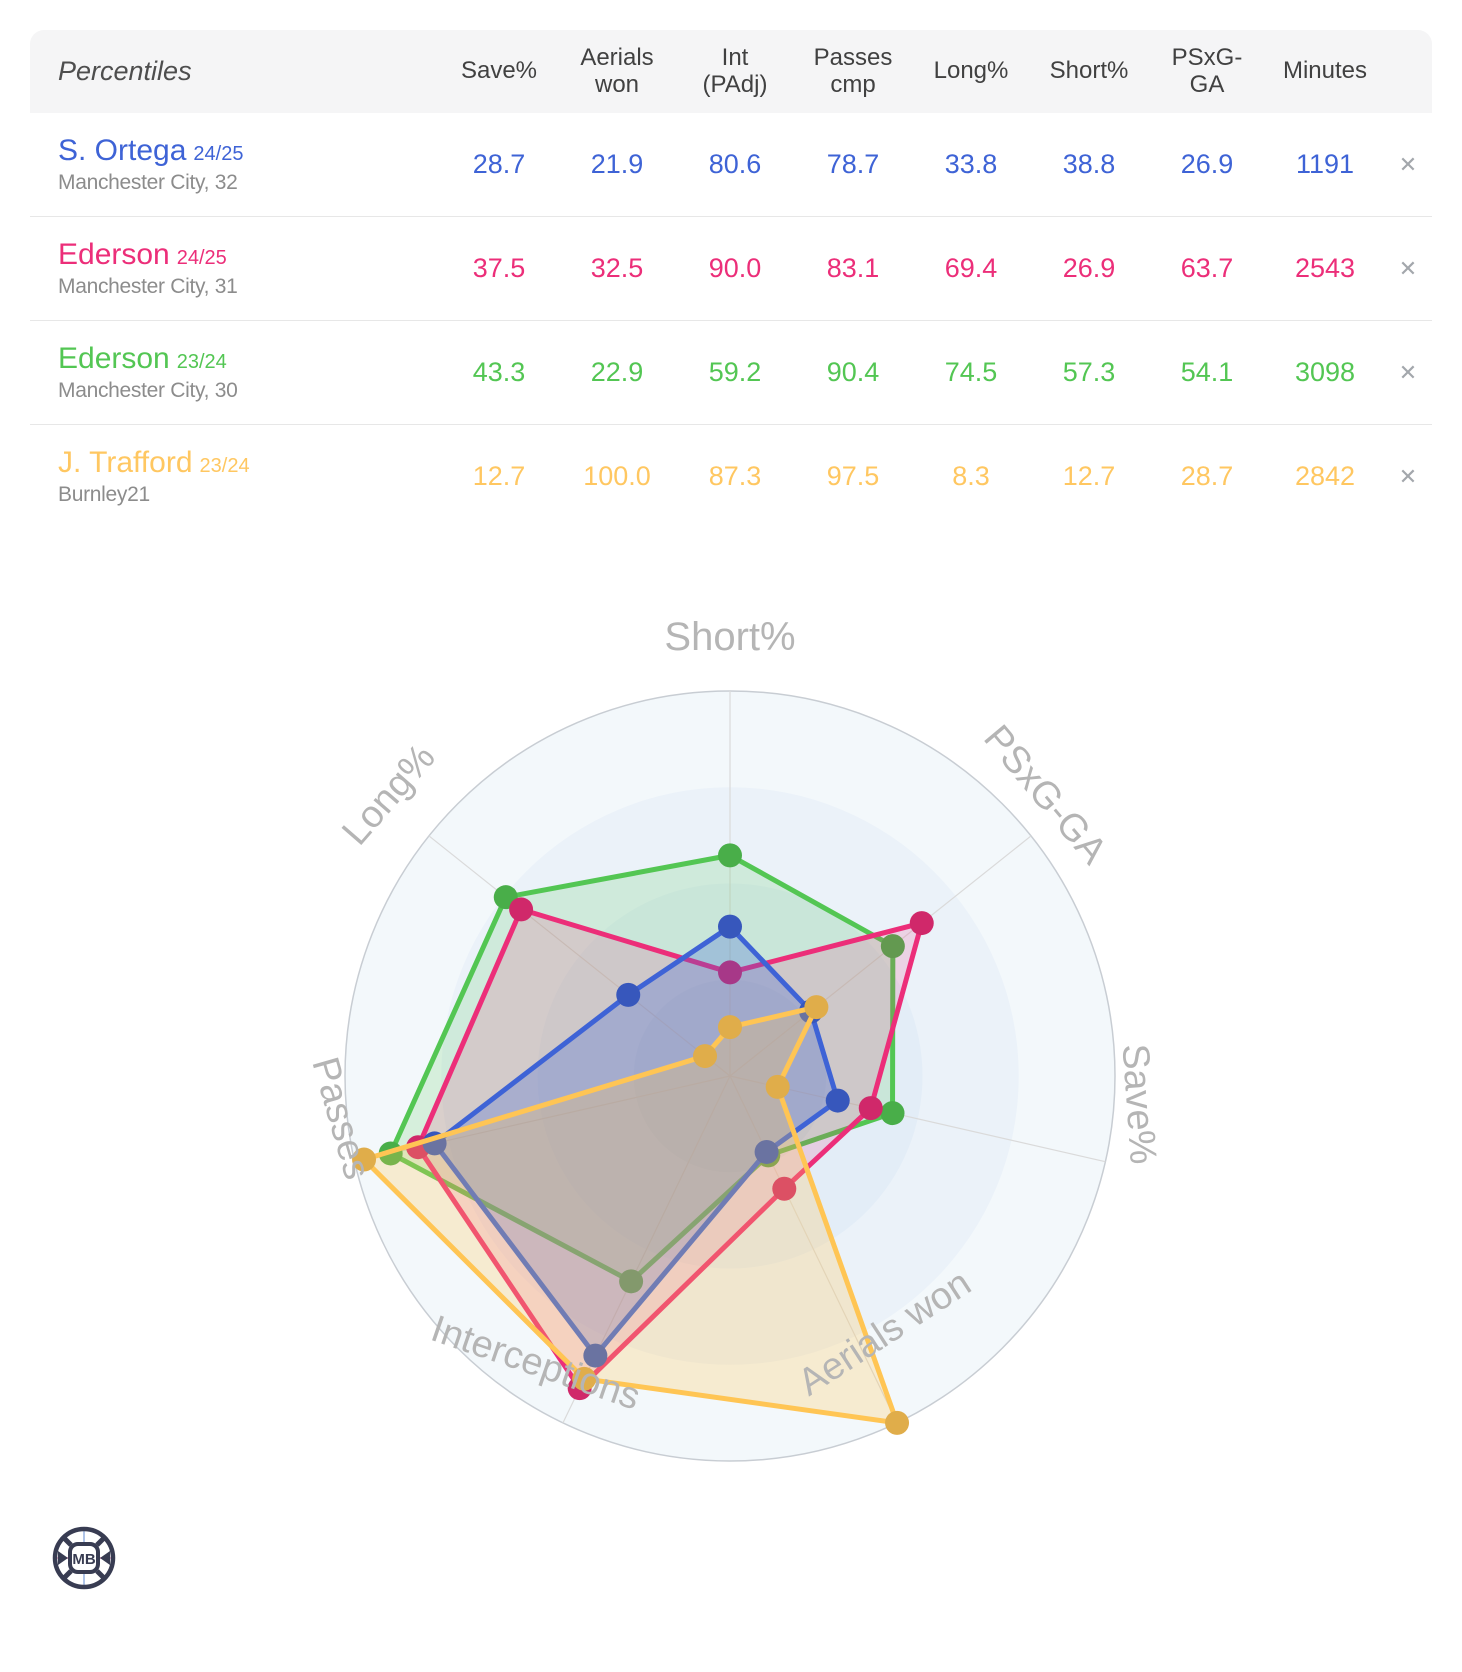 Image resolution: width=1462 pixels, height=1672 pixels. I want to click on stat-value: 90.4, so click(853, 372).